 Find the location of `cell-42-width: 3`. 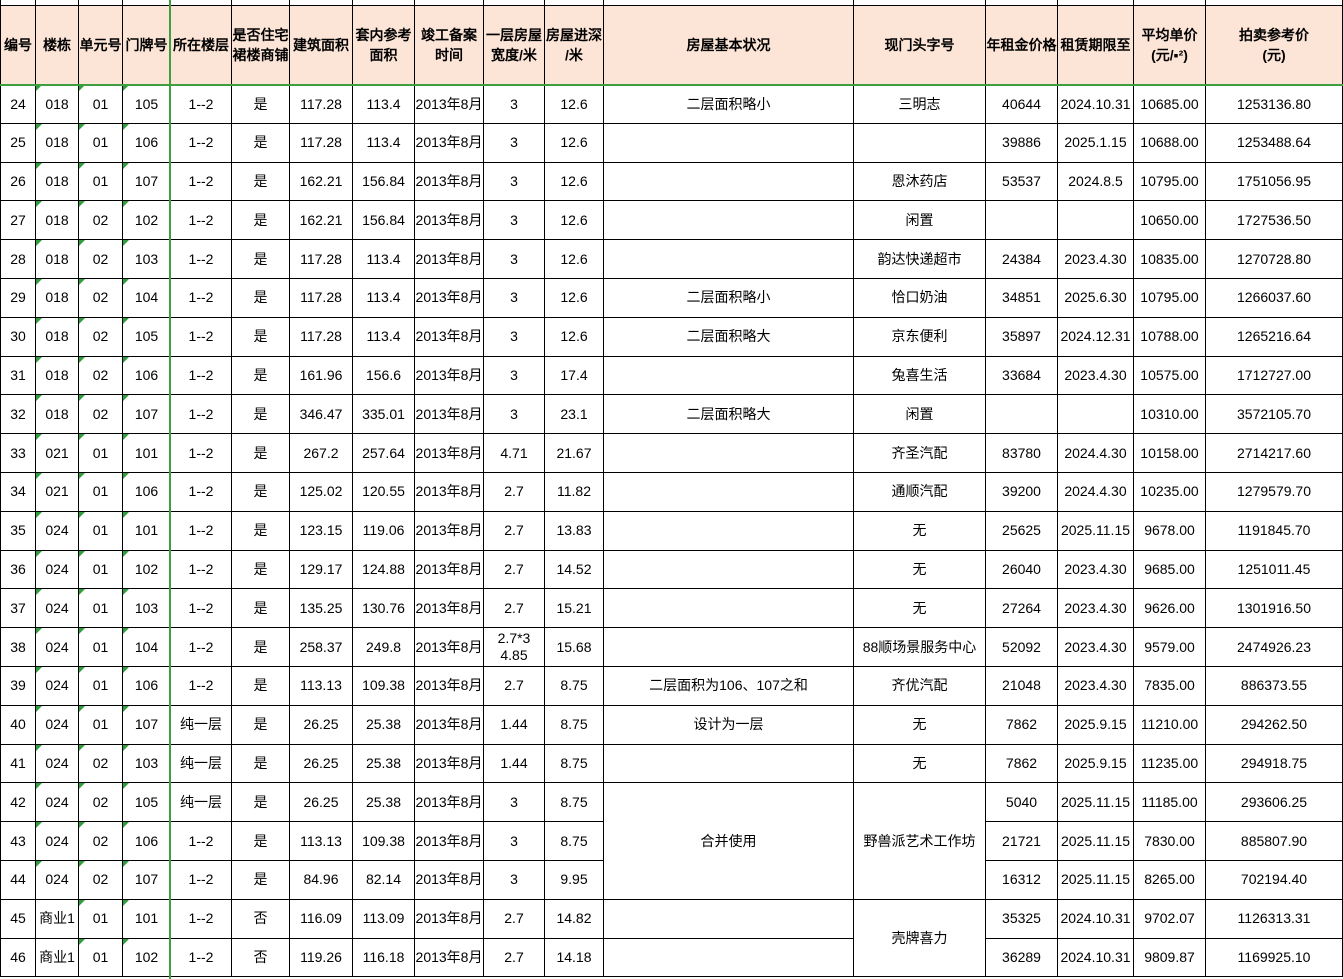

cell-42-width: 3 is located at coordinates (514, 802).